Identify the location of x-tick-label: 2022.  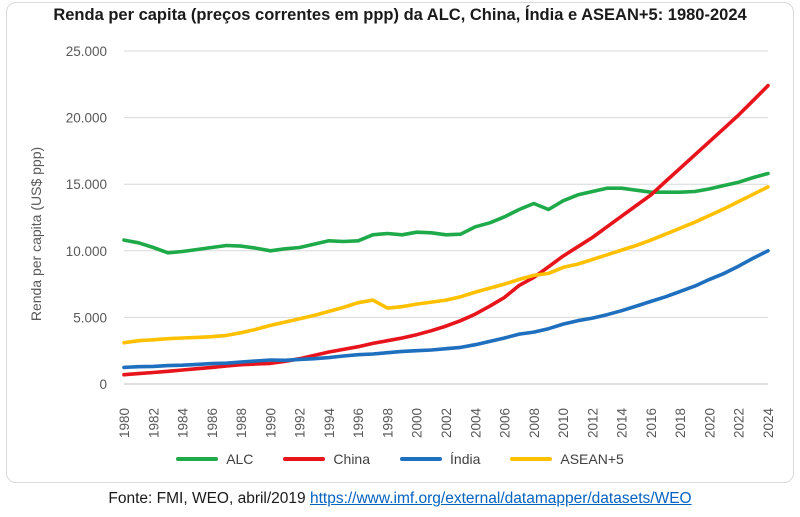
(739, 423).